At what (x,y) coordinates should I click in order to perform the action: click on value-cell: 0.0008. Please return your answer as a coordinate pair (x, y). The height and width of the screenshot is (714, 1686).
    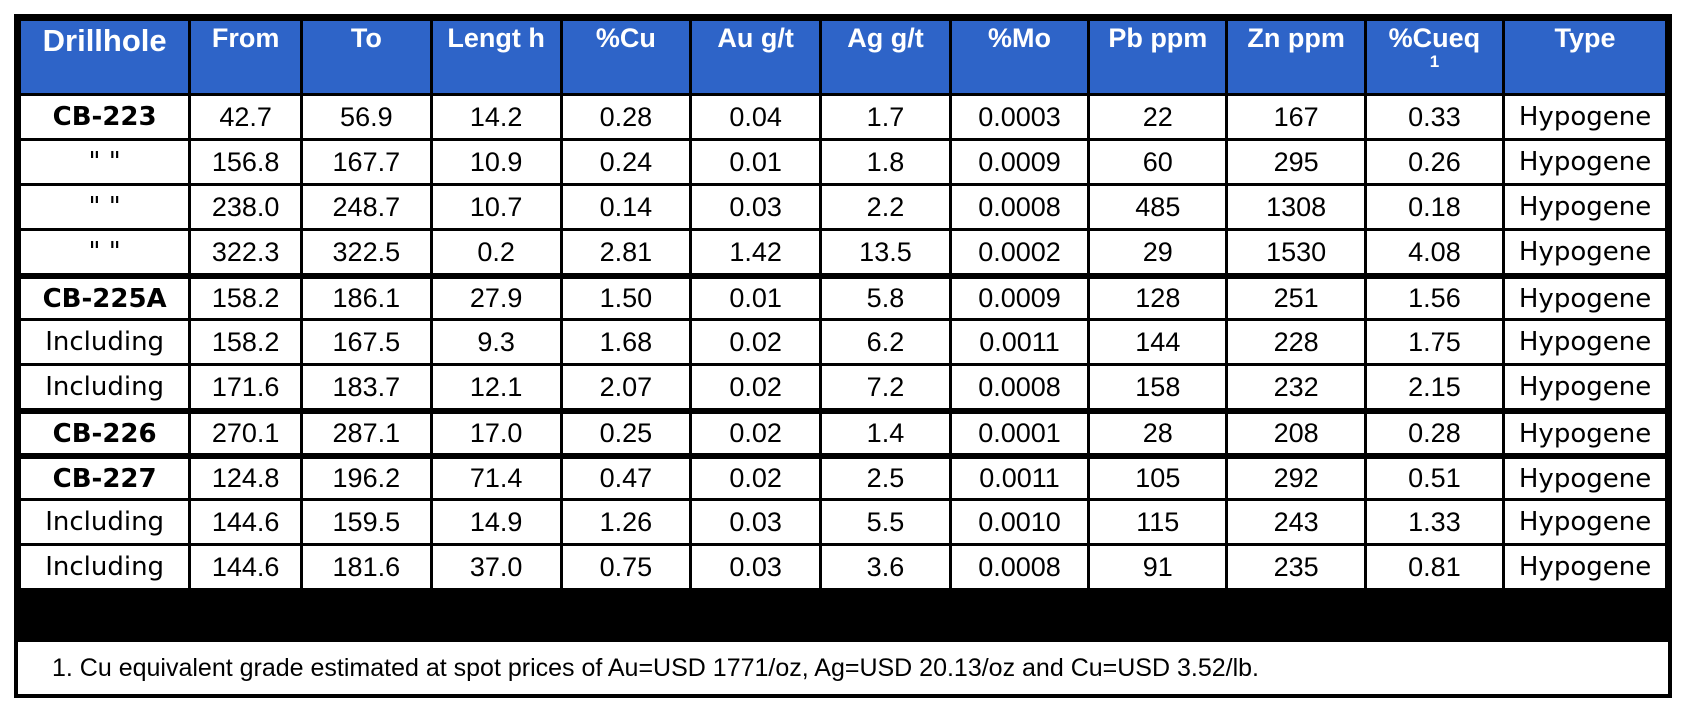
    Looking at the image, I should click on (1019, 567).